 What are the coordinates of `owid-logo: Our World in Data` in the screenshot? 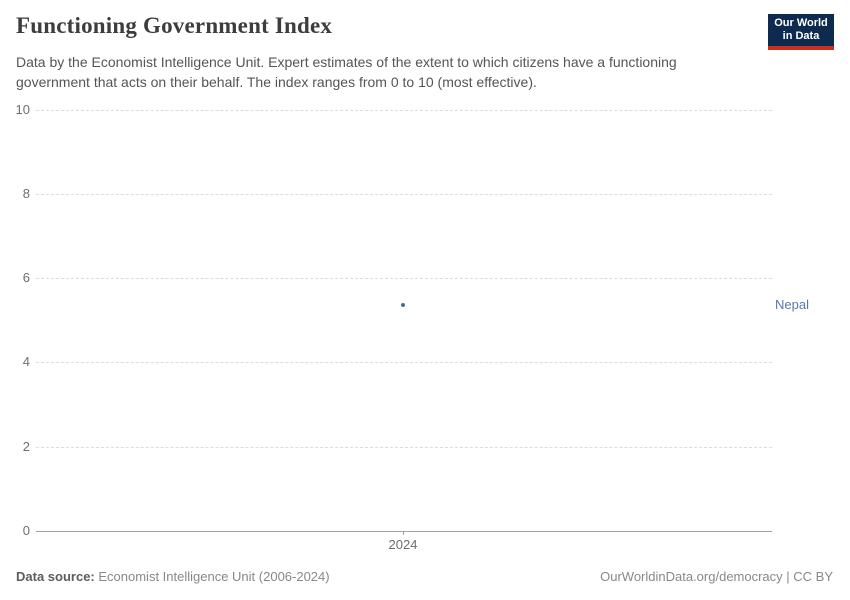 It's located at (801, 32).